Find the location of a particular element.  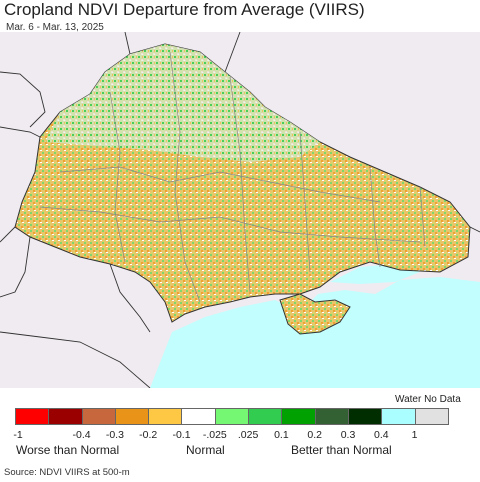

legend-tick-label: -0.2 is located at coordinates (148, 435).